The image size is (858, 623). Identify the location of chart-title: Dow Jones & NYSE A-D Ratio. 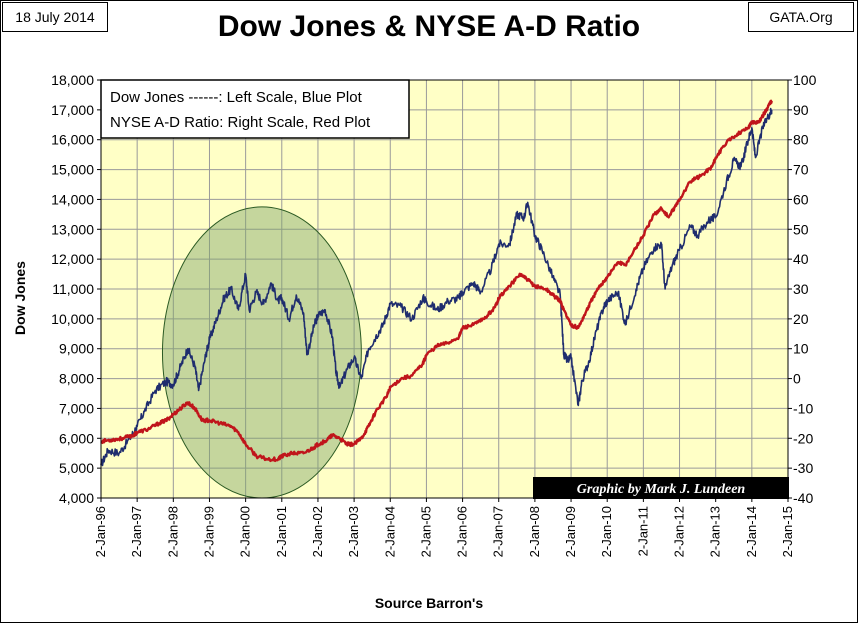
(429, 26).